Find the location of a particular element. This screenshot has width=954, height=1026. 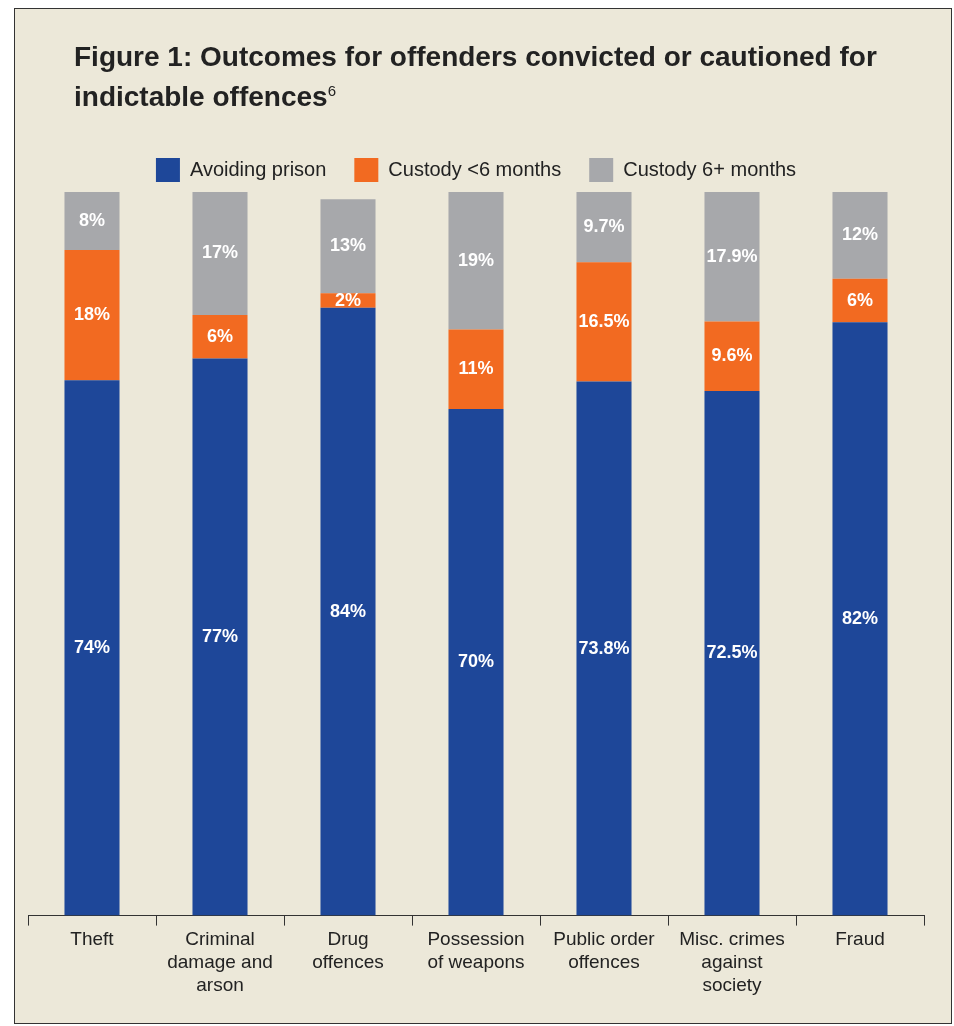

x-tick-label: Theft is located at coordinates (92, 939).